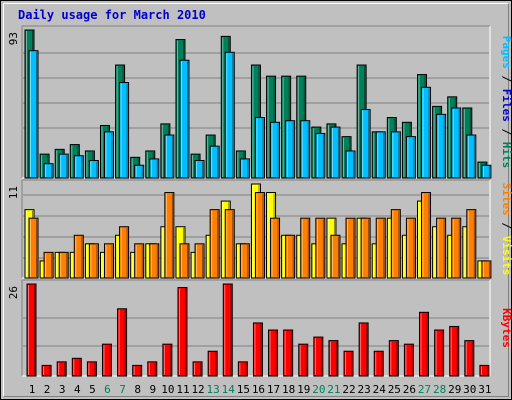  I want to click on x-tick-label-day-13: 13, so click(213, 389).